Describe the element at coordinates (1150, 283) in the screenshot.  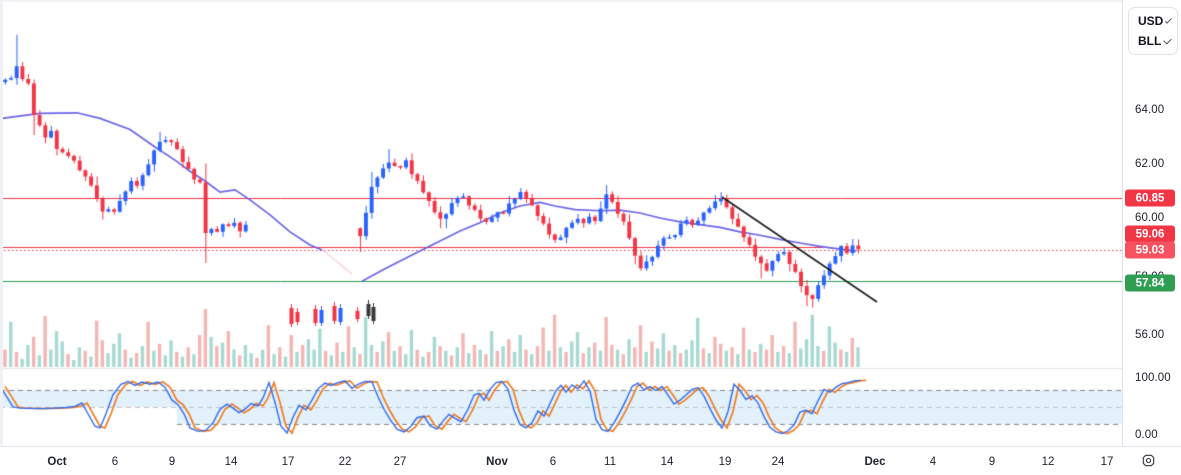
I see `price-badge: 57.84` at that location.